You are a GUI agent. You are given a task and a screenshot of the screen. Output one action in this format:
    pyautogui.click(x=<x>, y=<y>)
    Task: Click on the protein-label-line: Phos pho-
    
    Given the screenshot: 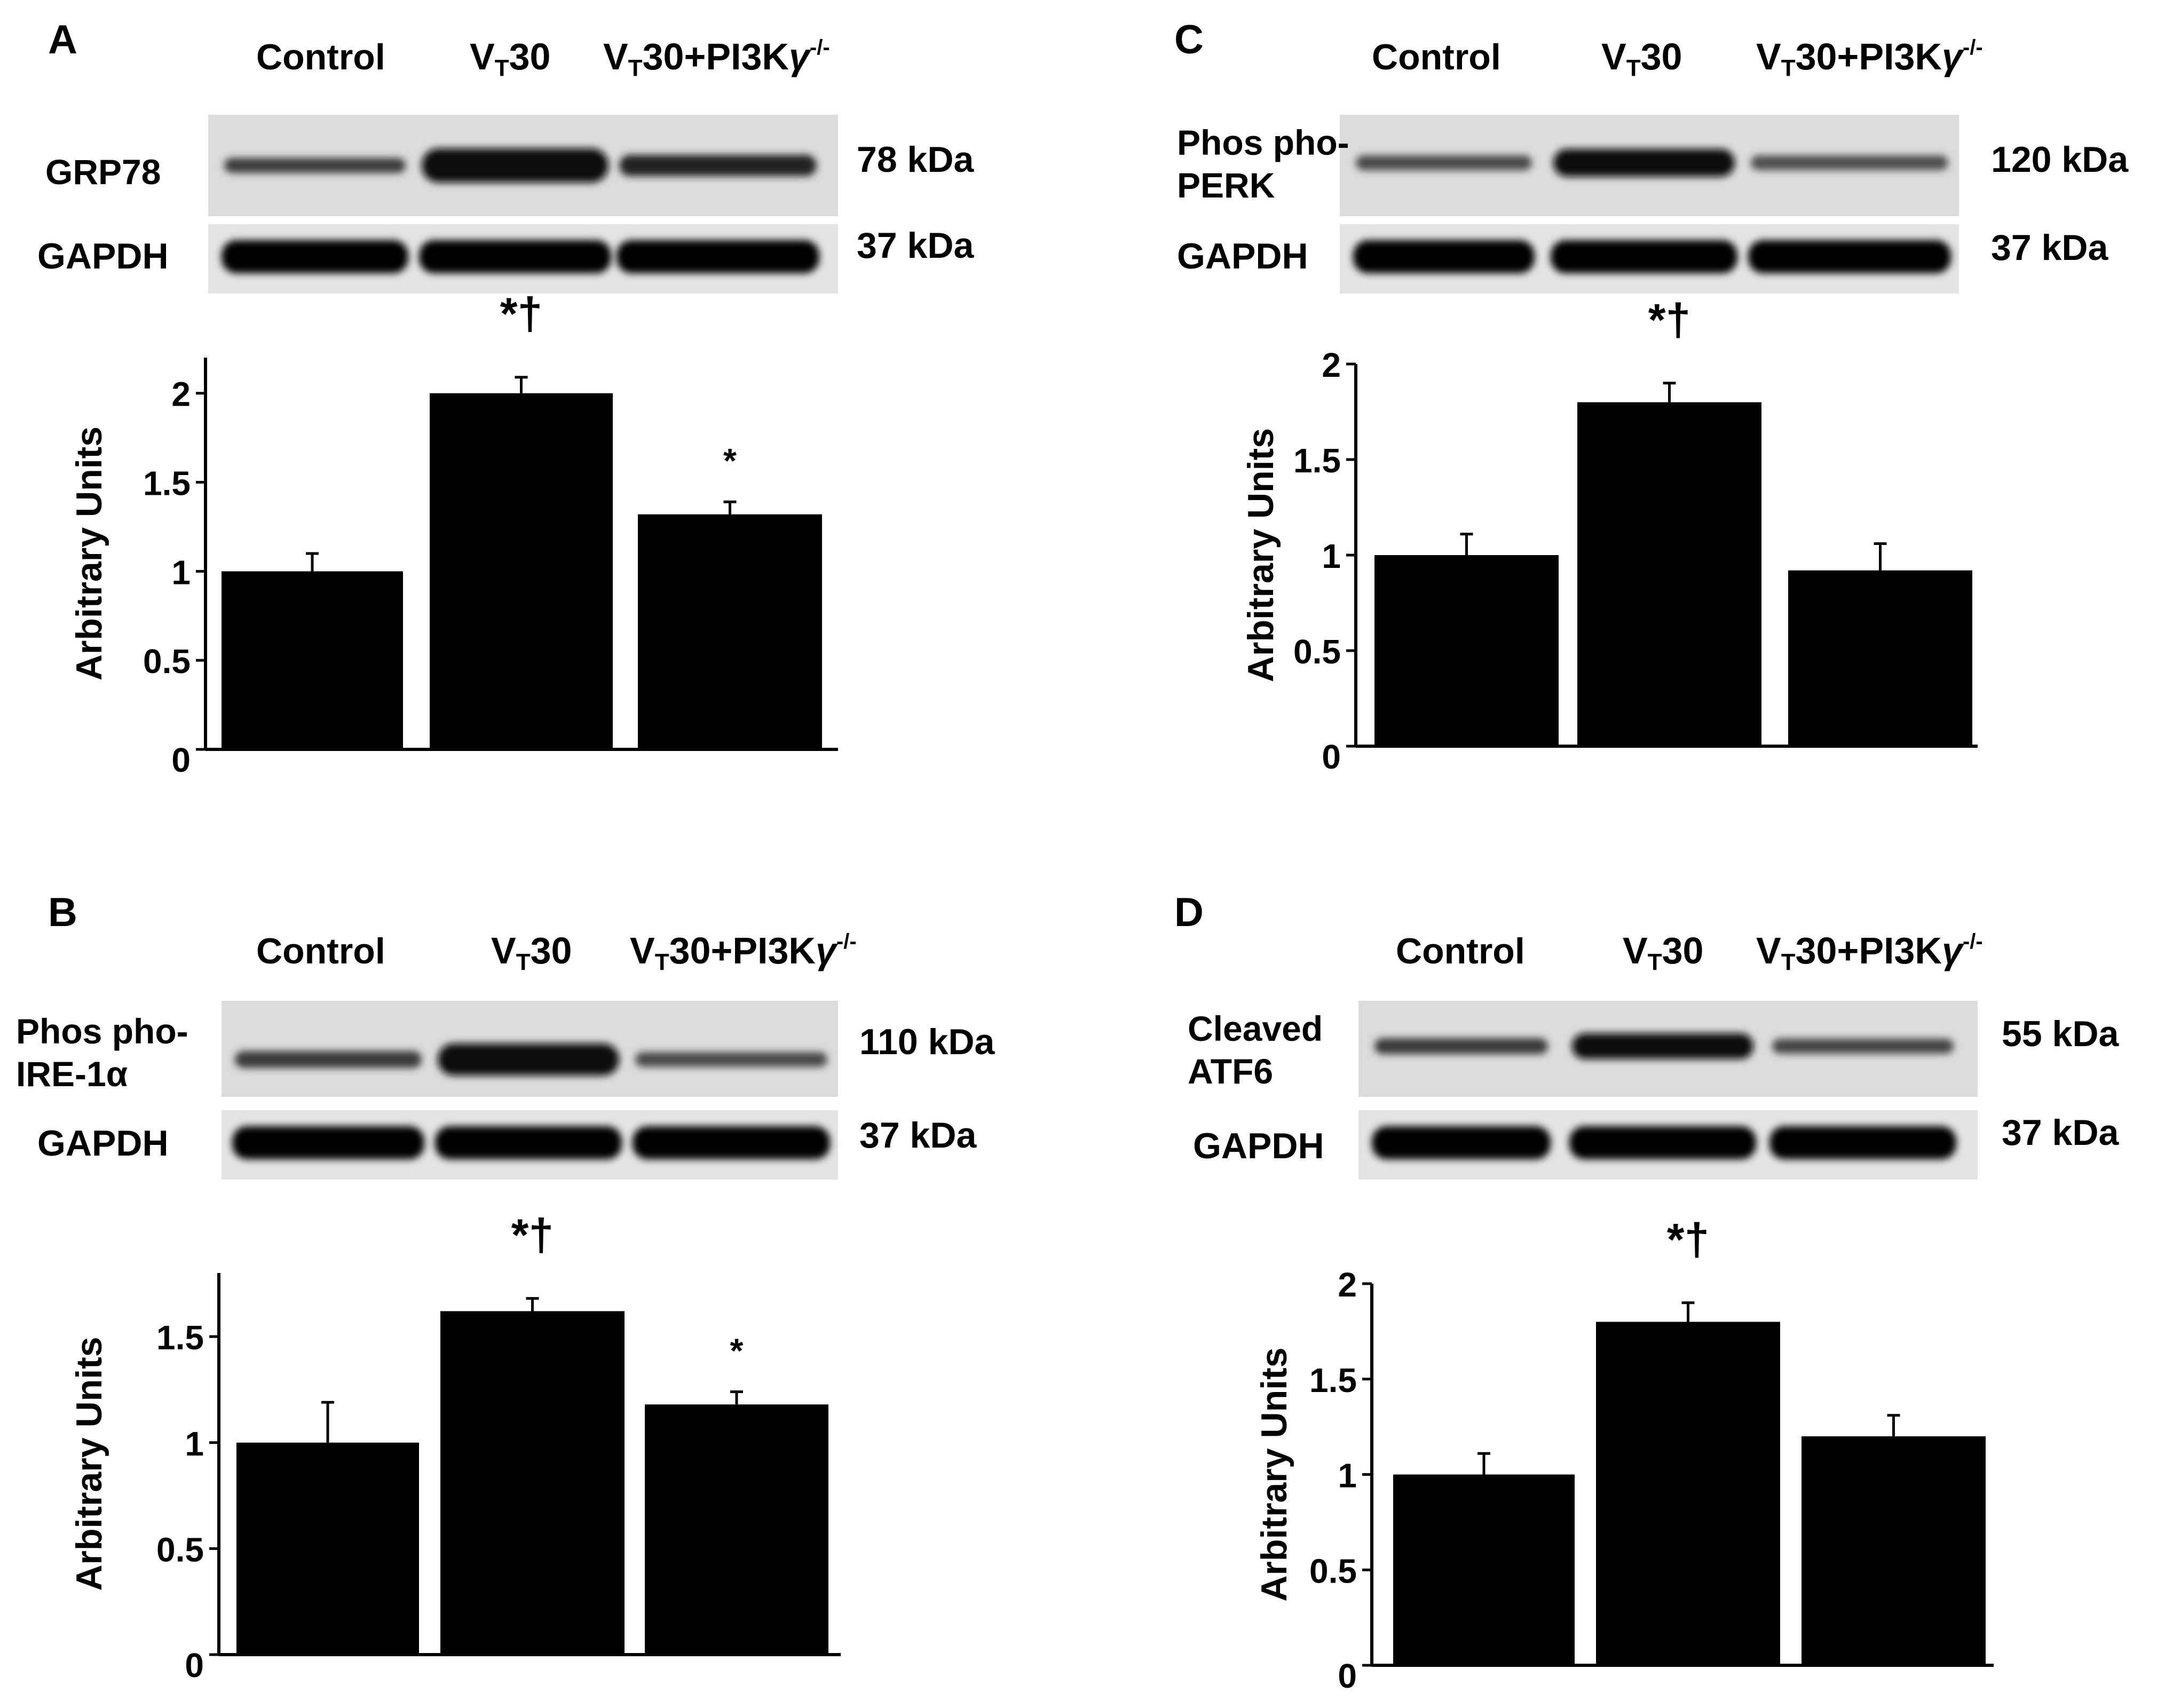 What is the action you would take?
    pyautogui.click(x=102, y=1031)
    